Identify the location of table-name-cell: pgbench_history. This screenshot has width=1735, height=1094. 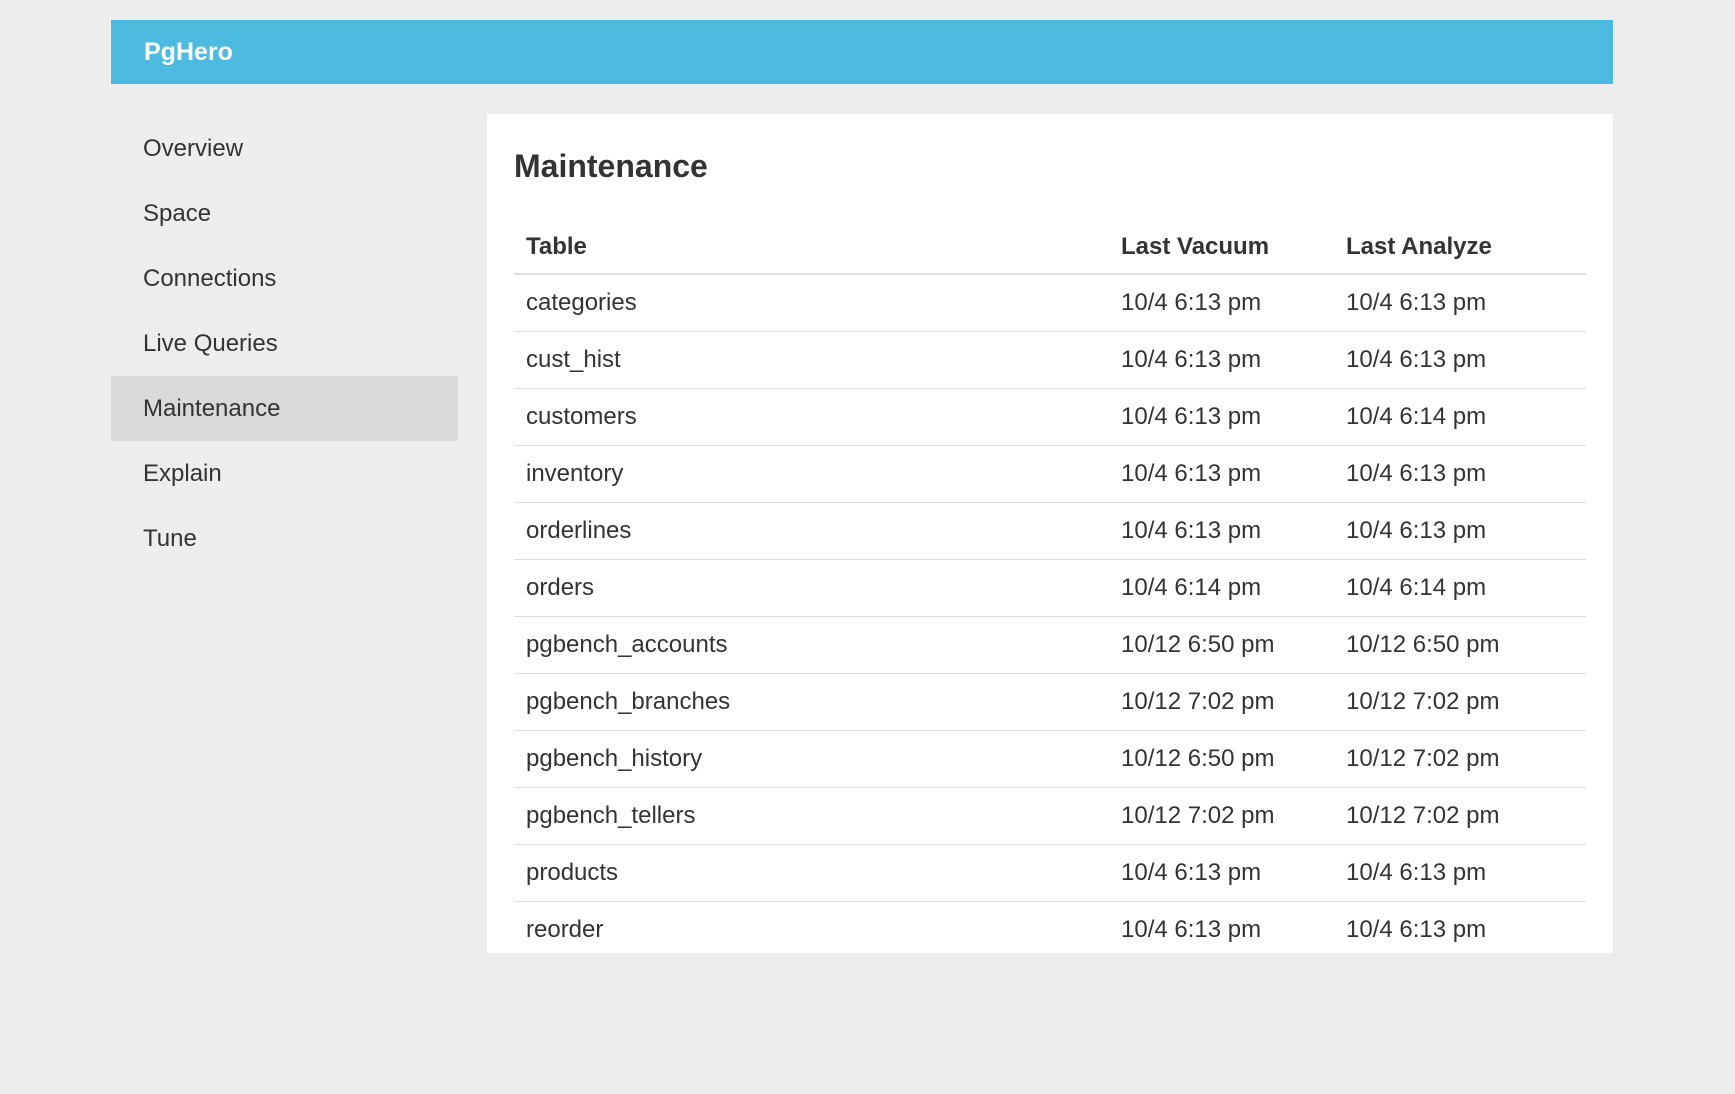
(811, 759).